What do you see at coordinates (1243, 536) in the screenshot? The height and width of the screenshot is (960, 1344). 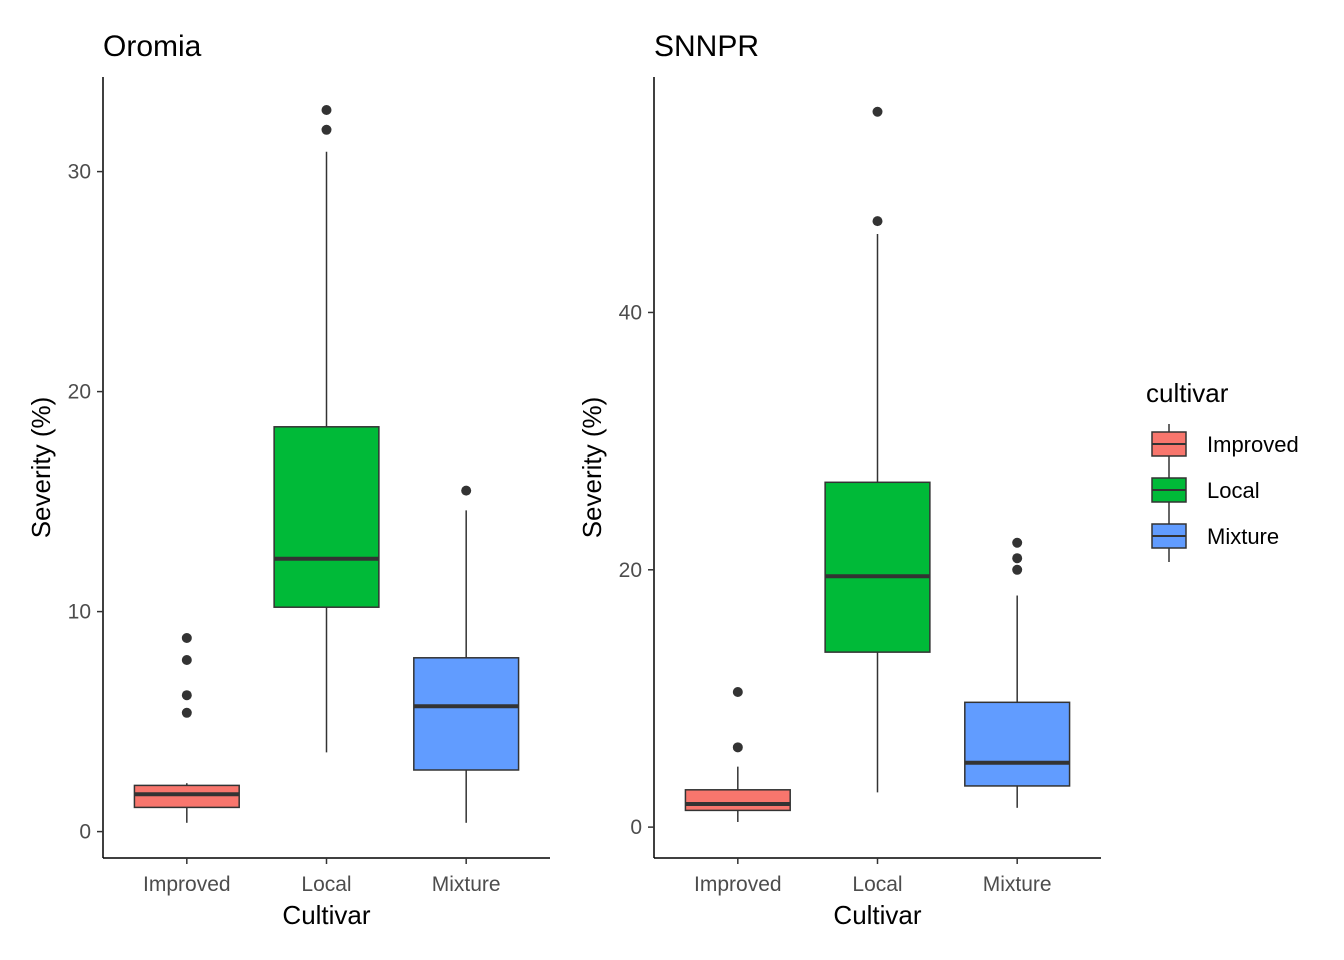 I see `legend-label: Mixture` at bounding box center [1243, 536].